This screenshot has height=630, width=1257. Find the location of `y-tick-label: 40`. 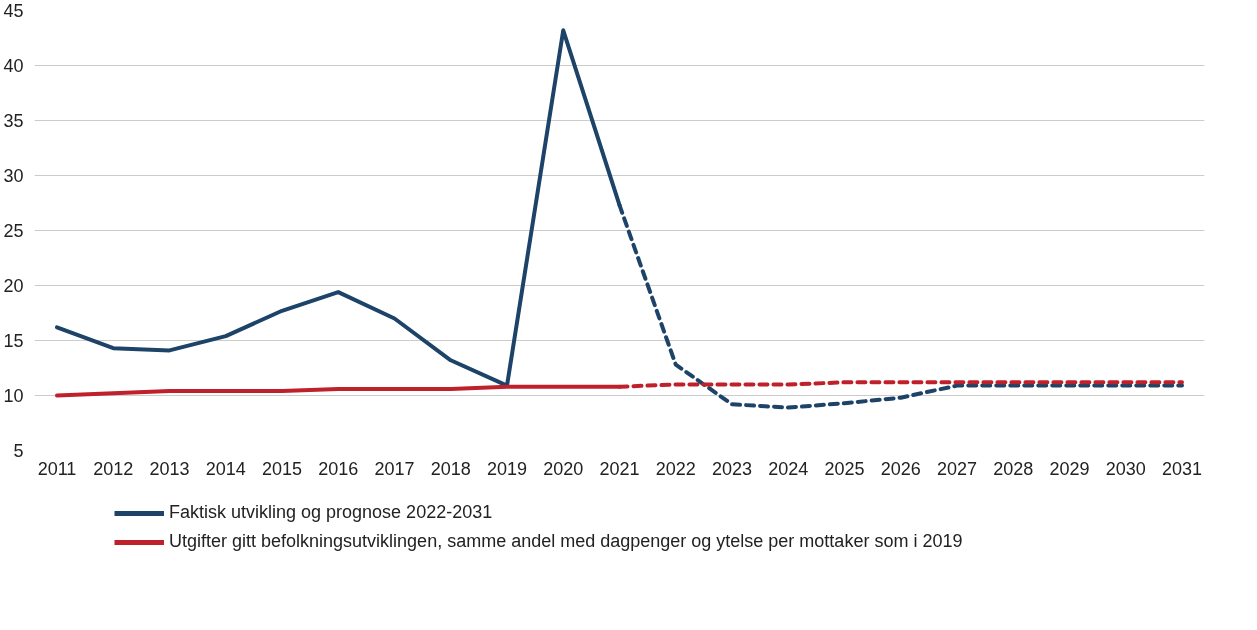

y-tick-label: 40 is located at coordinates (13, 66).